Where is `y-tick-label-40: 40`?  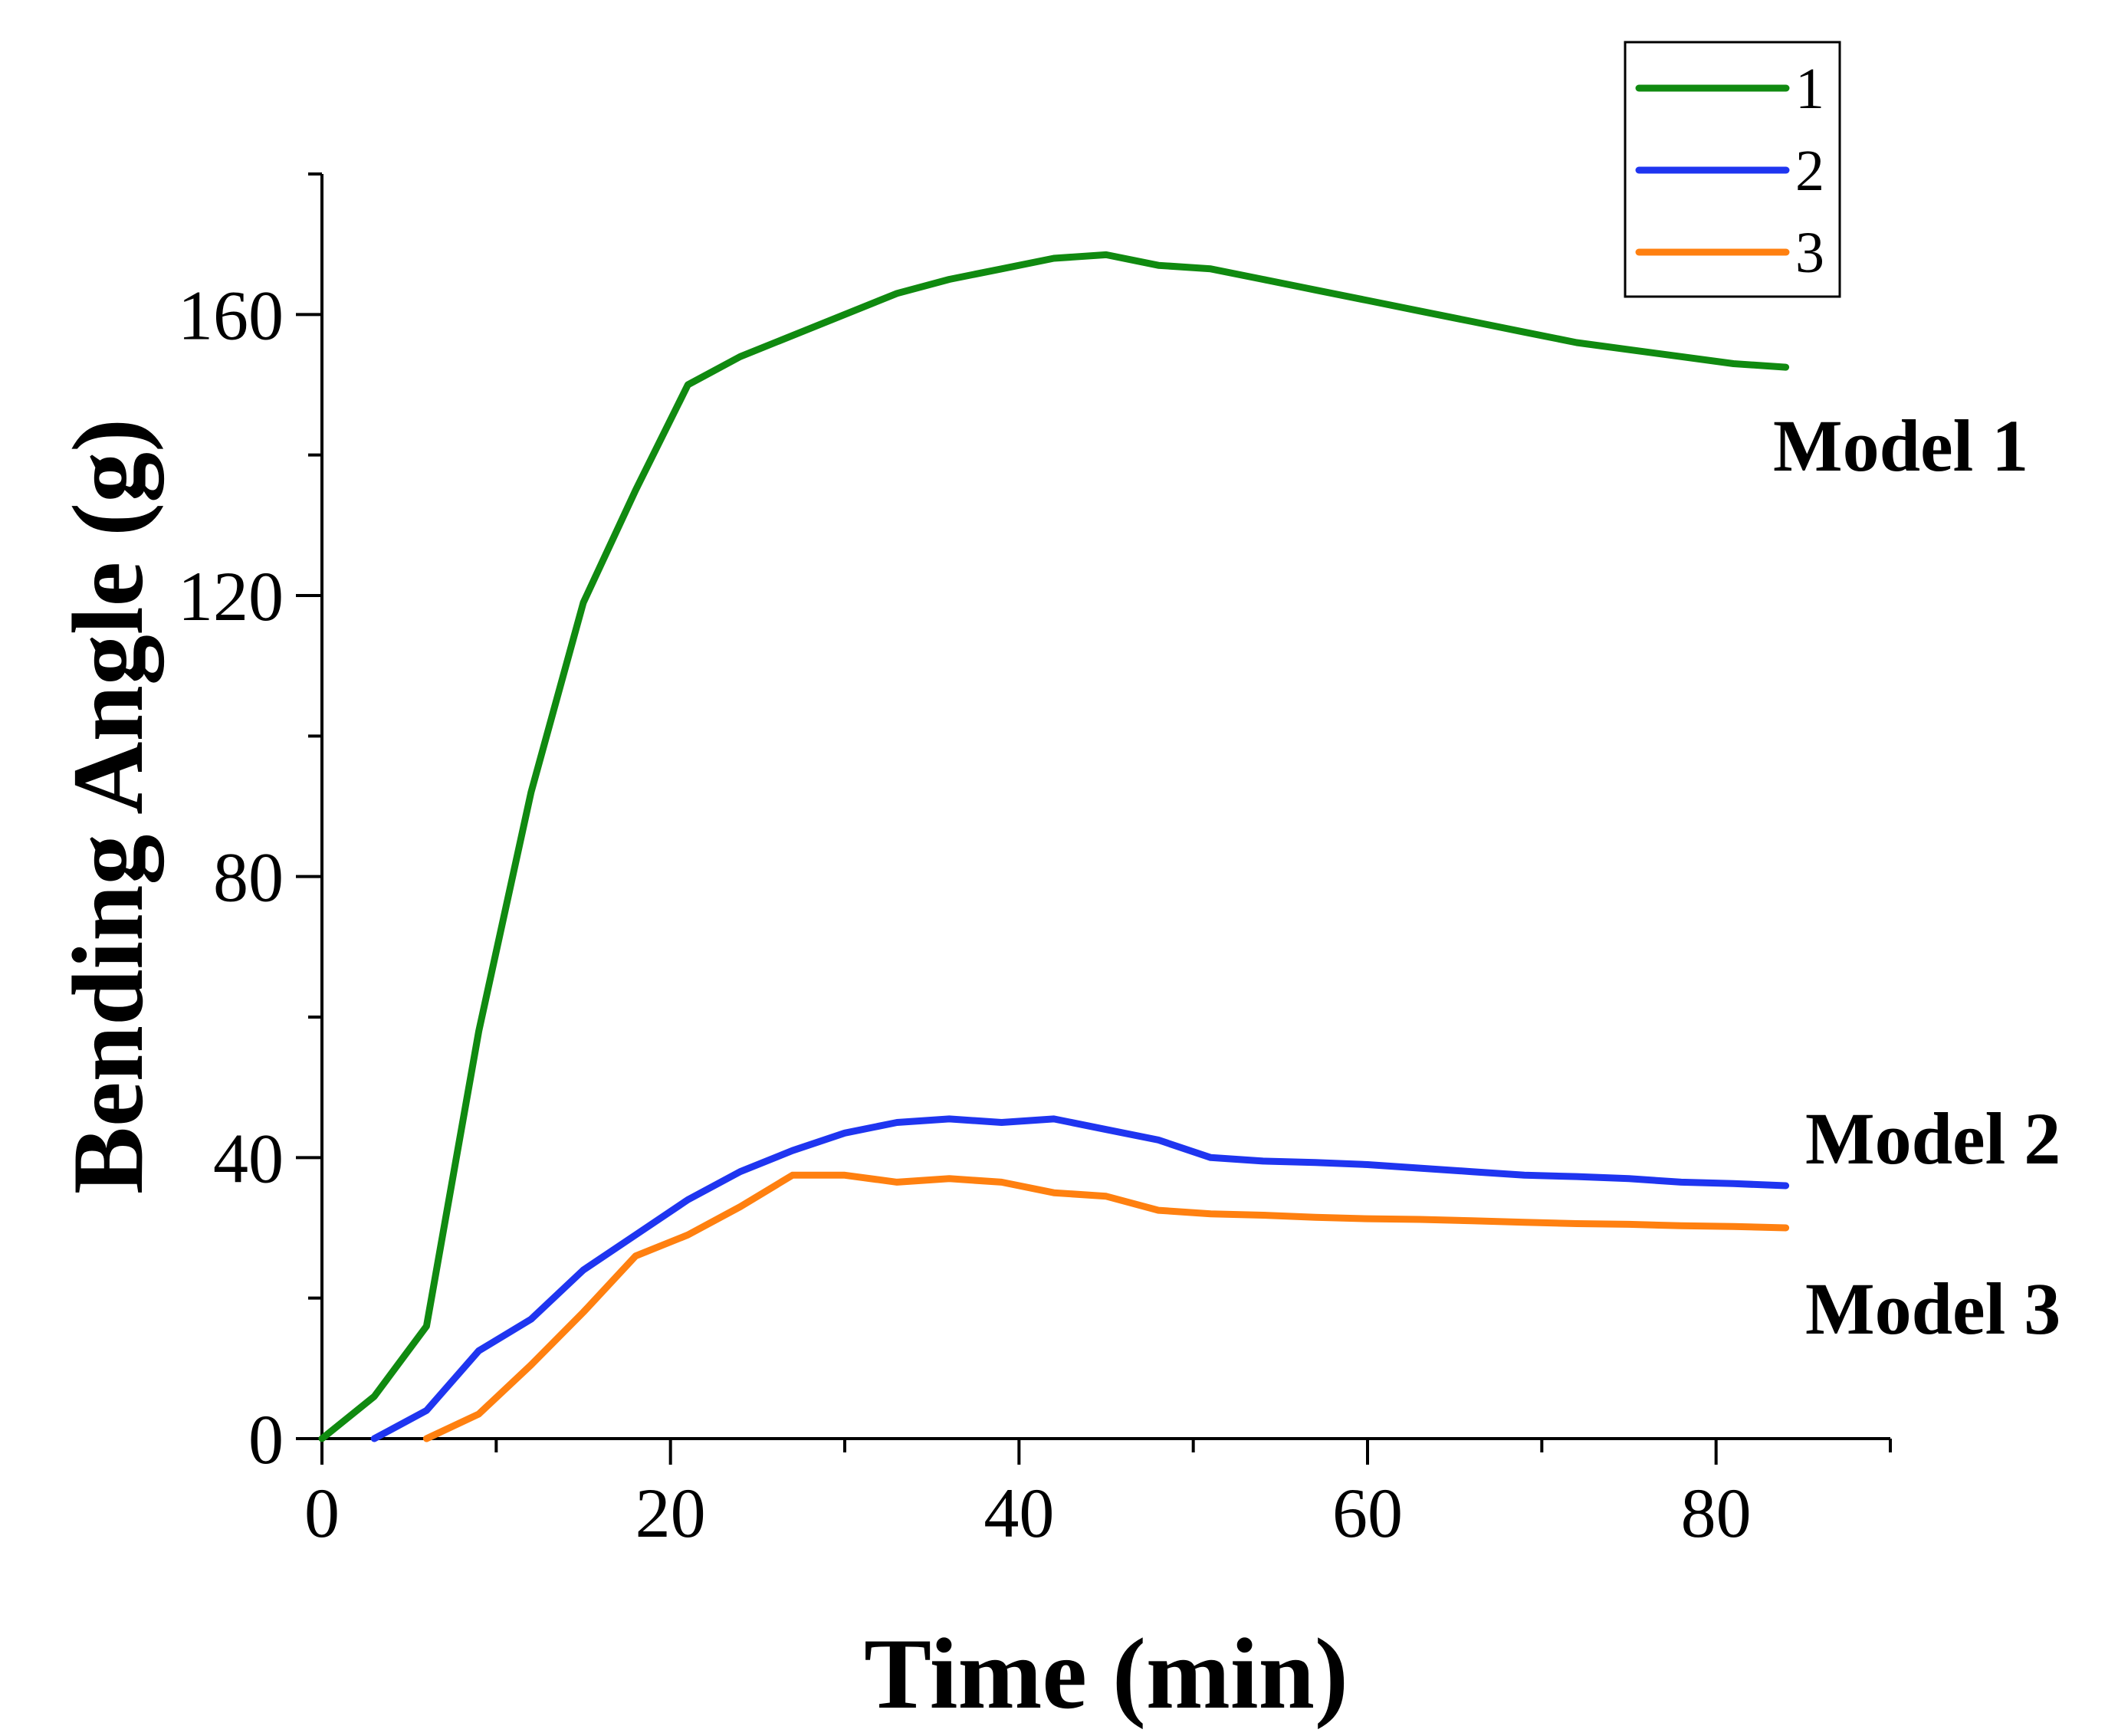
y-tick-label-40: 40 is located at coordinates (248, 1158).